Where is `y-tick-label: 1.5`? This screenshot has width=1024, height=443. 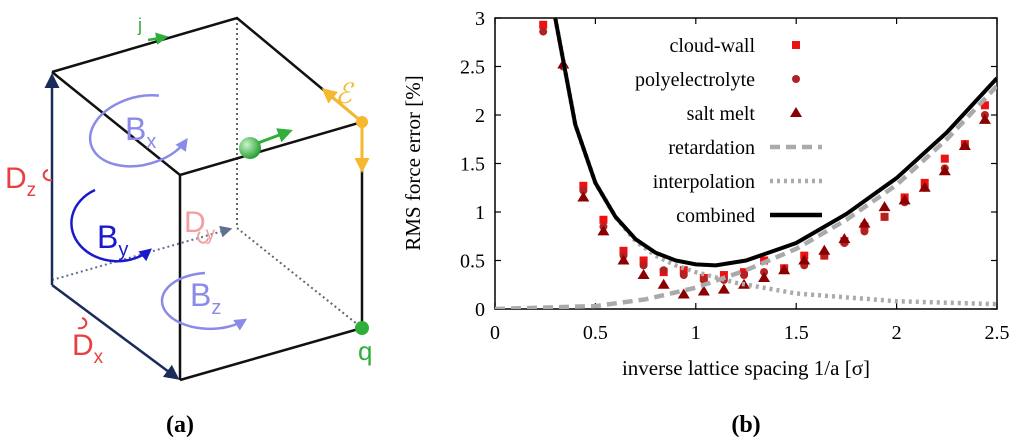
y-tick-label: 1.5 is located at coordinates (472, 165).